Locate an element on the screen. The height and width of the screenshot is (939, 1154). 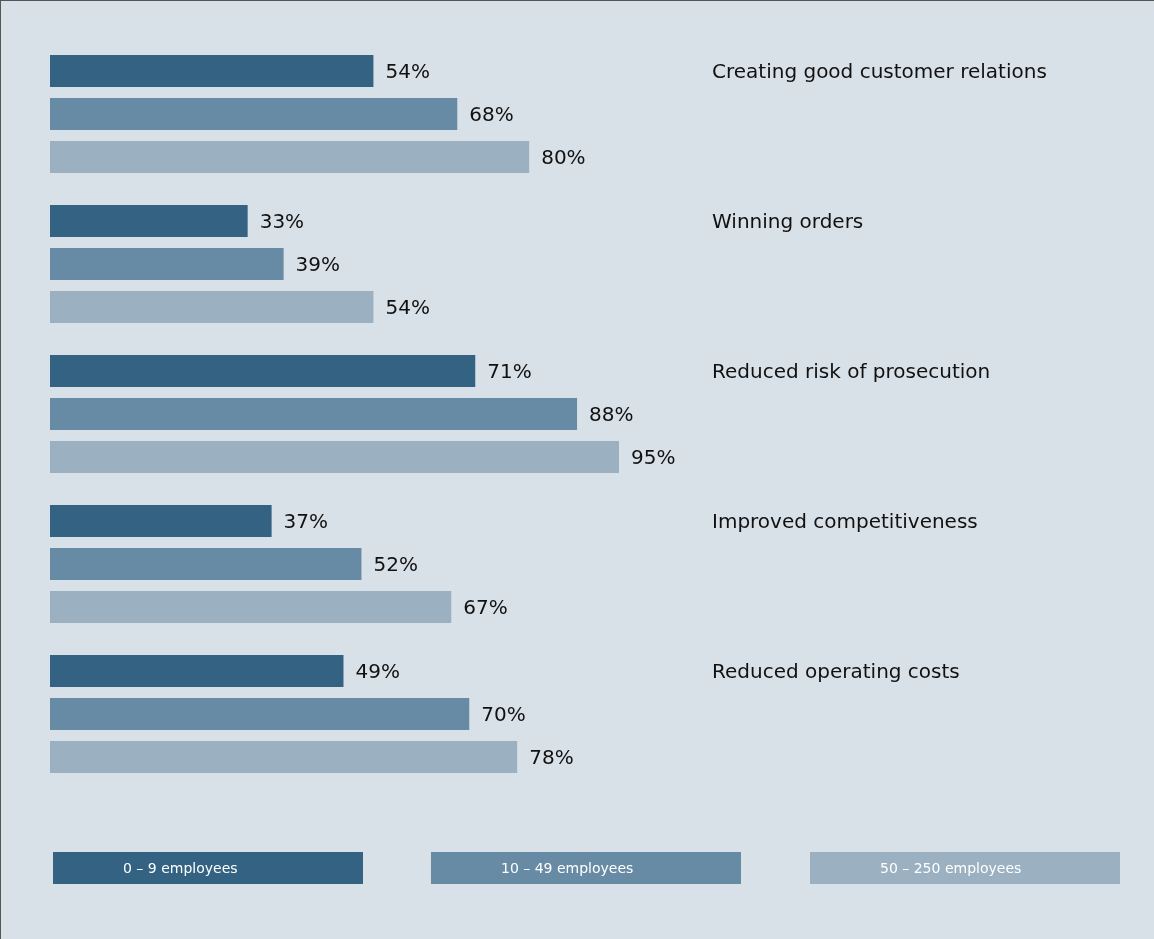
data-label: 95% is located at coordinates (653, 456).